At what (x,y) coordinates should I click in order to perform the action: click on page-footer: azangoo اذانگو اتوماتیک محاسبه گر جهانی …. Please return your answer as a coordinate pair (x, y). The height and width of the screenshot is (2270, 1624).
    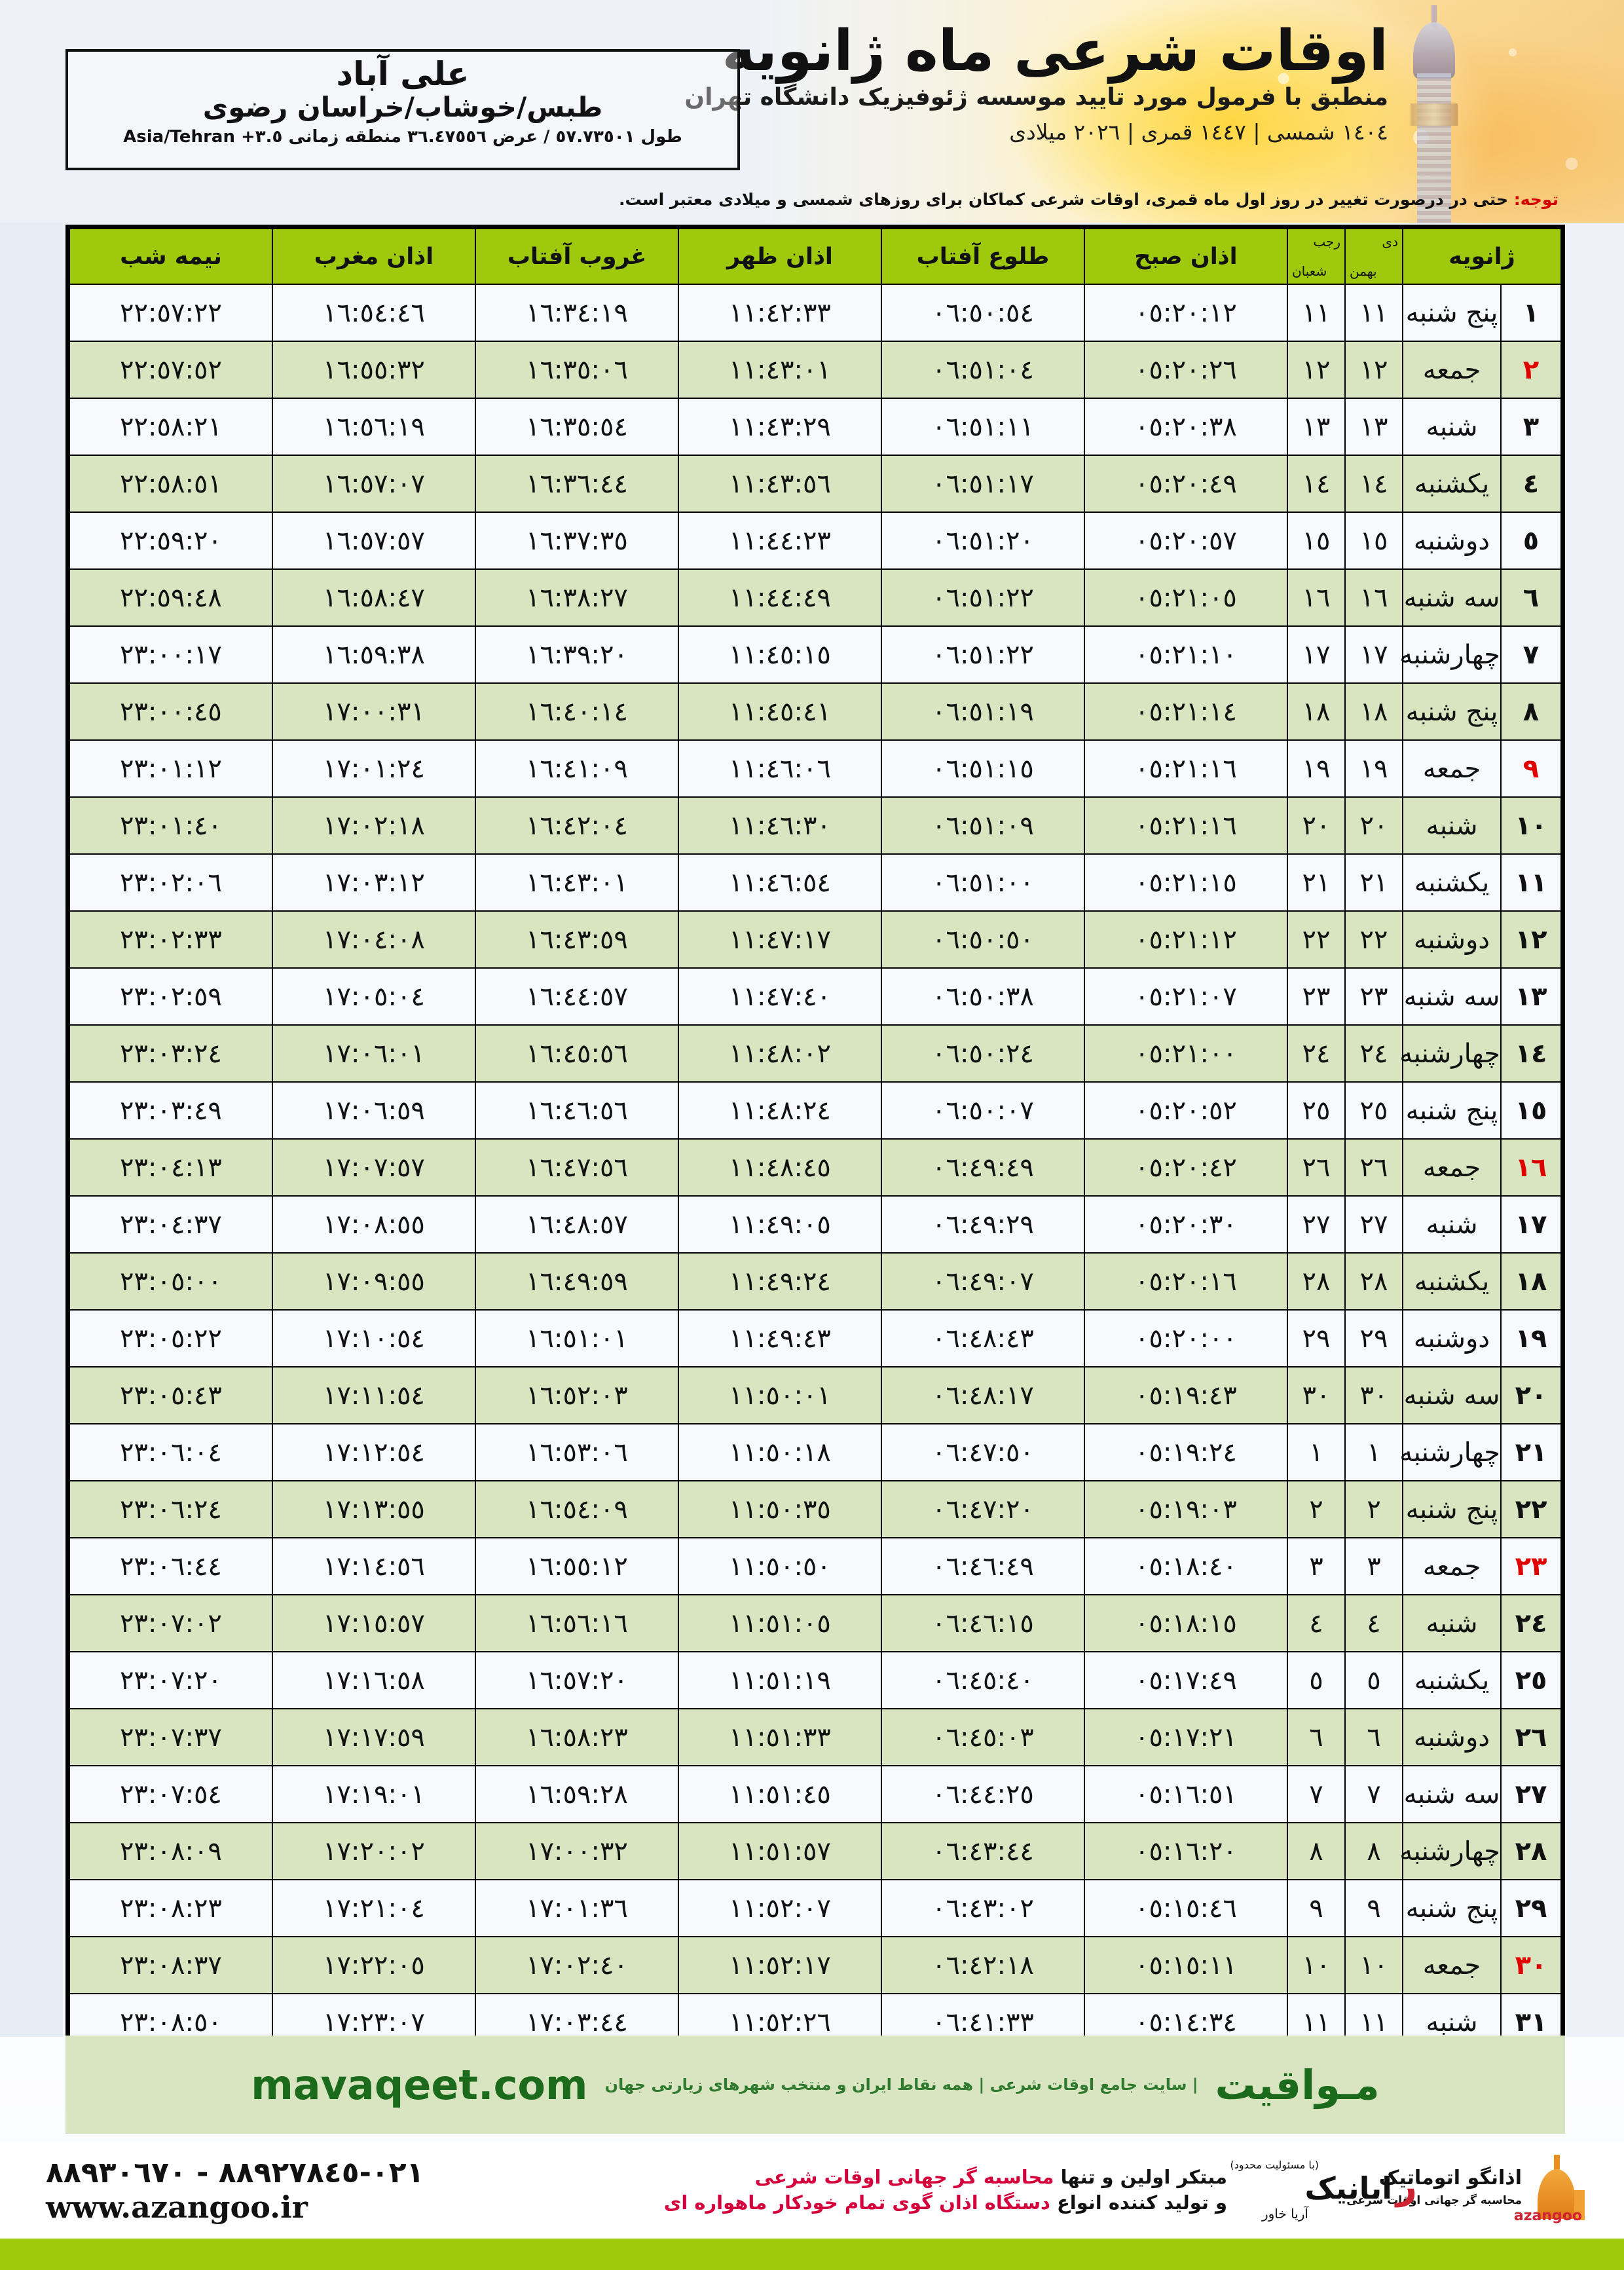
    Looking at the image, I should click on (812, 2190).